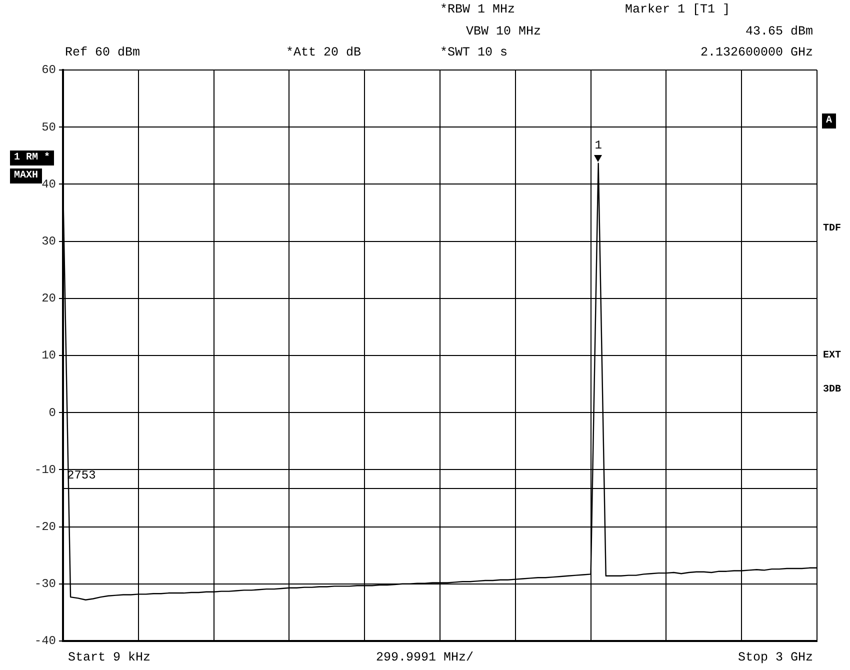 This screenshot has height=670, width=850. What do you see at coordinates (49, 241) in the screenshot?
I see `y-tick-label: 30` at bounding box center [49, 241].